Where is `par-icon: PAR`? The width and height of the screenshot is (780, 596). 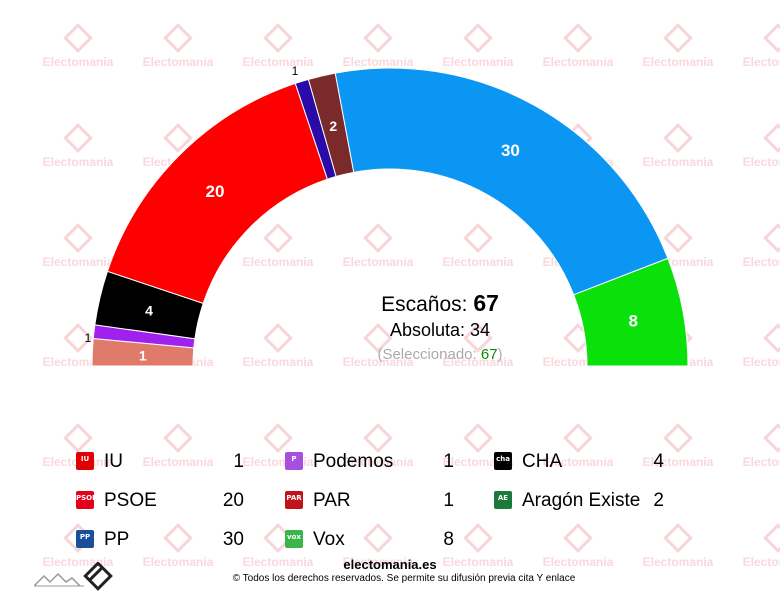 par-icon: PAR is located at coordinates (294, 500).